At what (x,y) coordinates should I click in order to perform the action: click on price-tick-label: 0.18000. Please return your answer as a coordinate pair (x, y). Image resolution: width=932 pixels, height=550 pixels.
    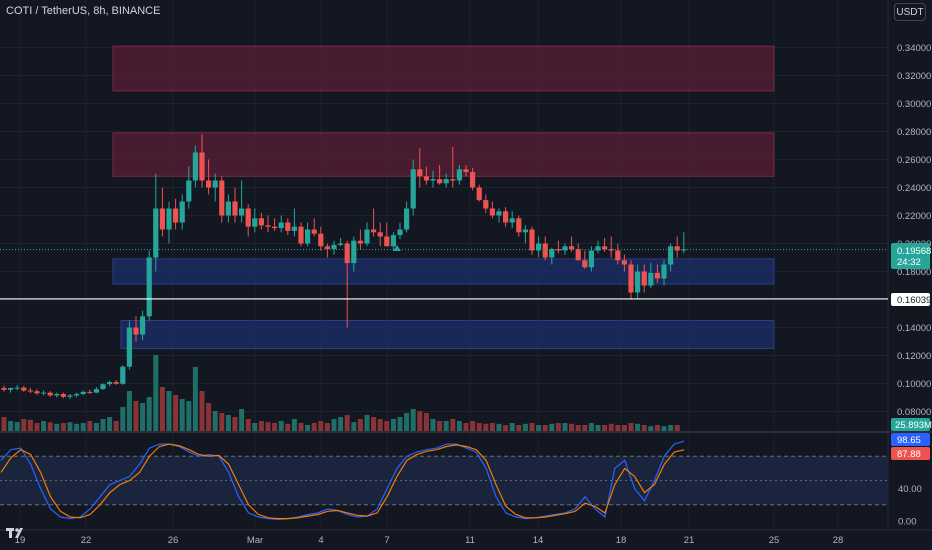
    Looking at the image, I should click on (914, 272).